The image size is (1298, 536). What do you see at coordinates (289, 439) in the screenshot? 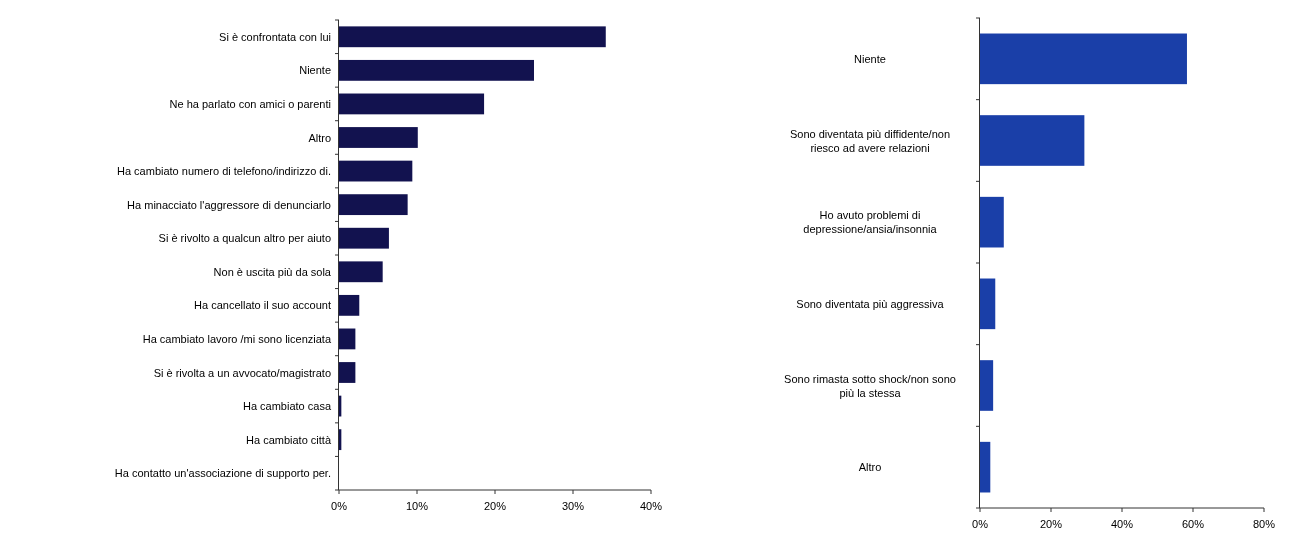
I see `y-tick-label: Ha cambiato città` at bounding box center [289, 439].